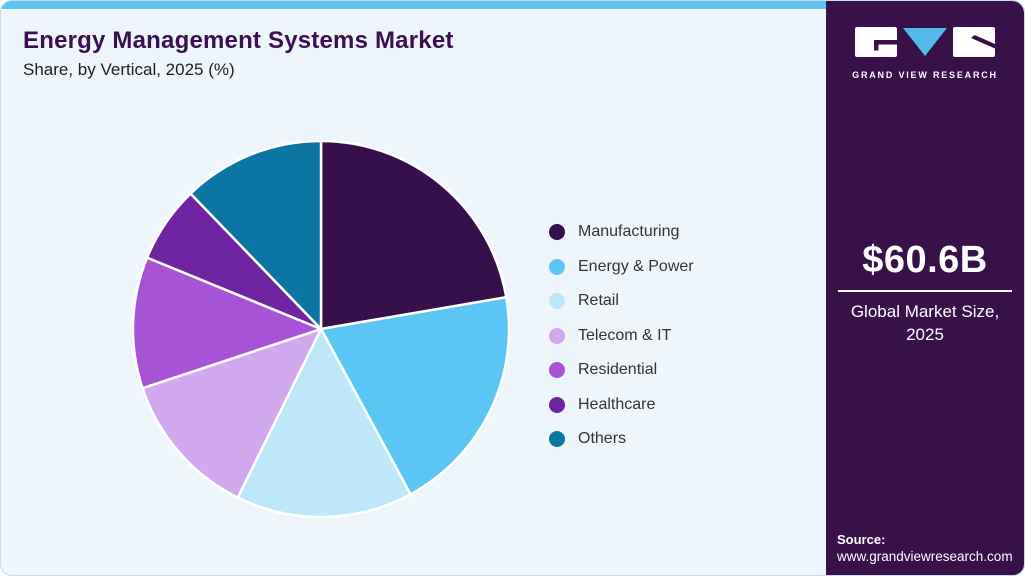  What do you see at coordinates (618, 369) in the screenshot?
I see `legend-label: Residential` at bounding box center [618, 369].